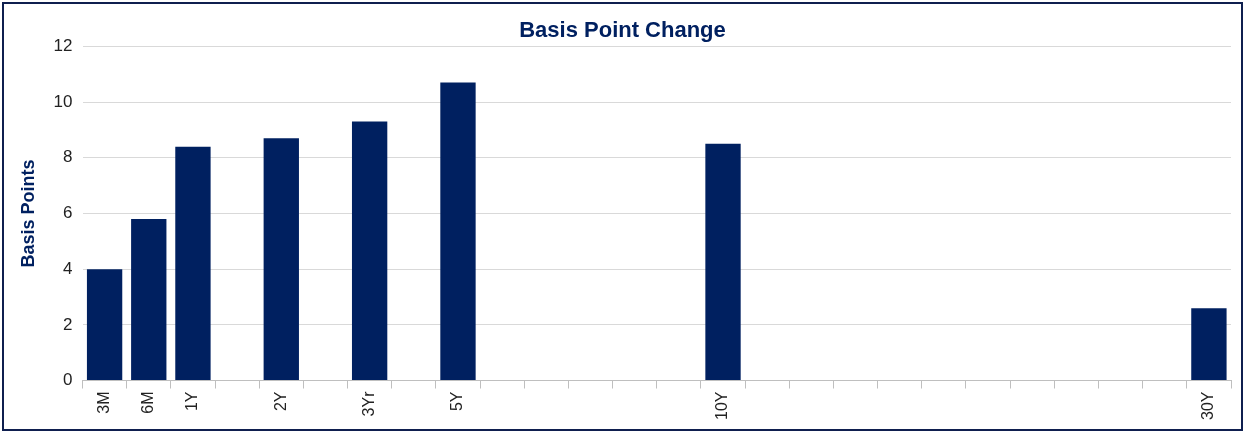 This screenshot has width=1245, height=433. What do you see at coordinates (68, 380) in the screenshot?
I see `y-tick-label: 0` at bounding box center [68, 380].